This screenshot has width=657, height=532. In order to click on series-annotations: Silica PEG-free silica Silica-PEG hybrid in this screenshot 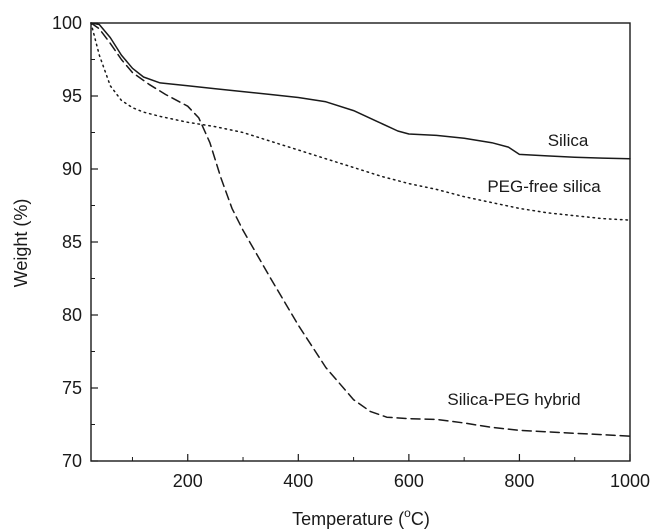, I will do `click(524, 270)`.